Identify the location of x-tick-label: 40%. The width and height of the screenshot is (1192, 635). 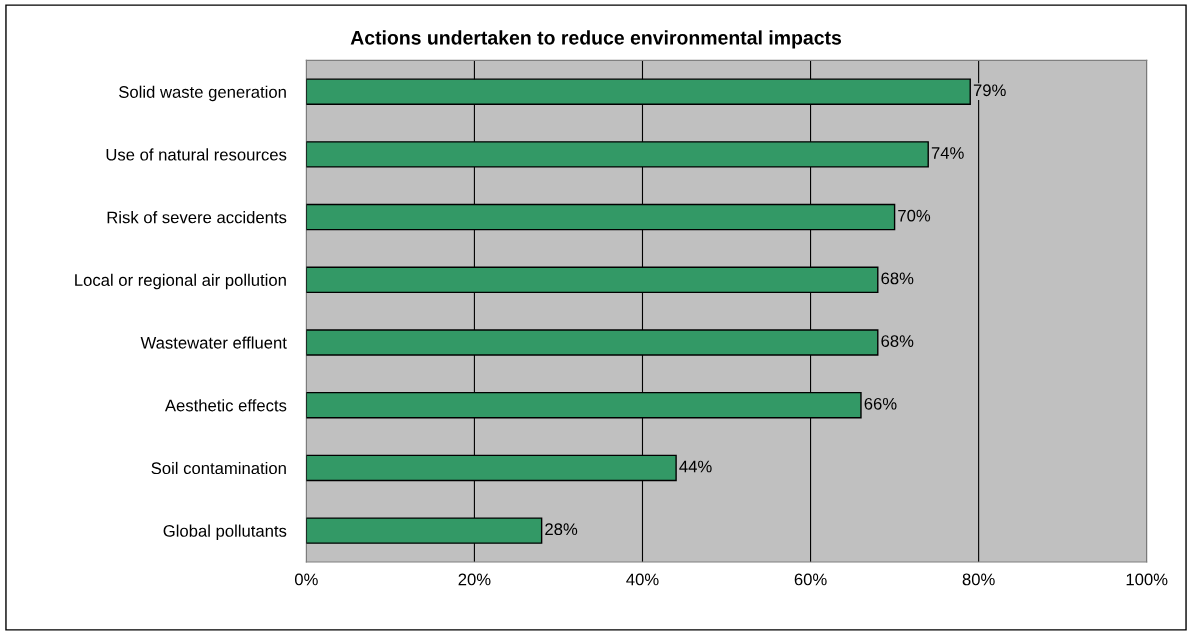
(642, 579).